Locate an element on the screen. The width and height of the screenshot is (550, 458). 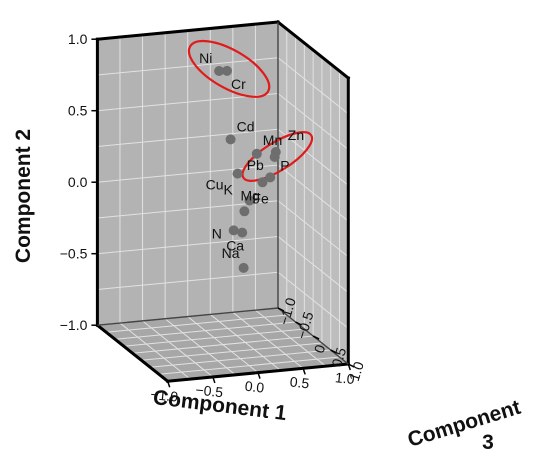
point-pb is located at coordinates (274, 157).